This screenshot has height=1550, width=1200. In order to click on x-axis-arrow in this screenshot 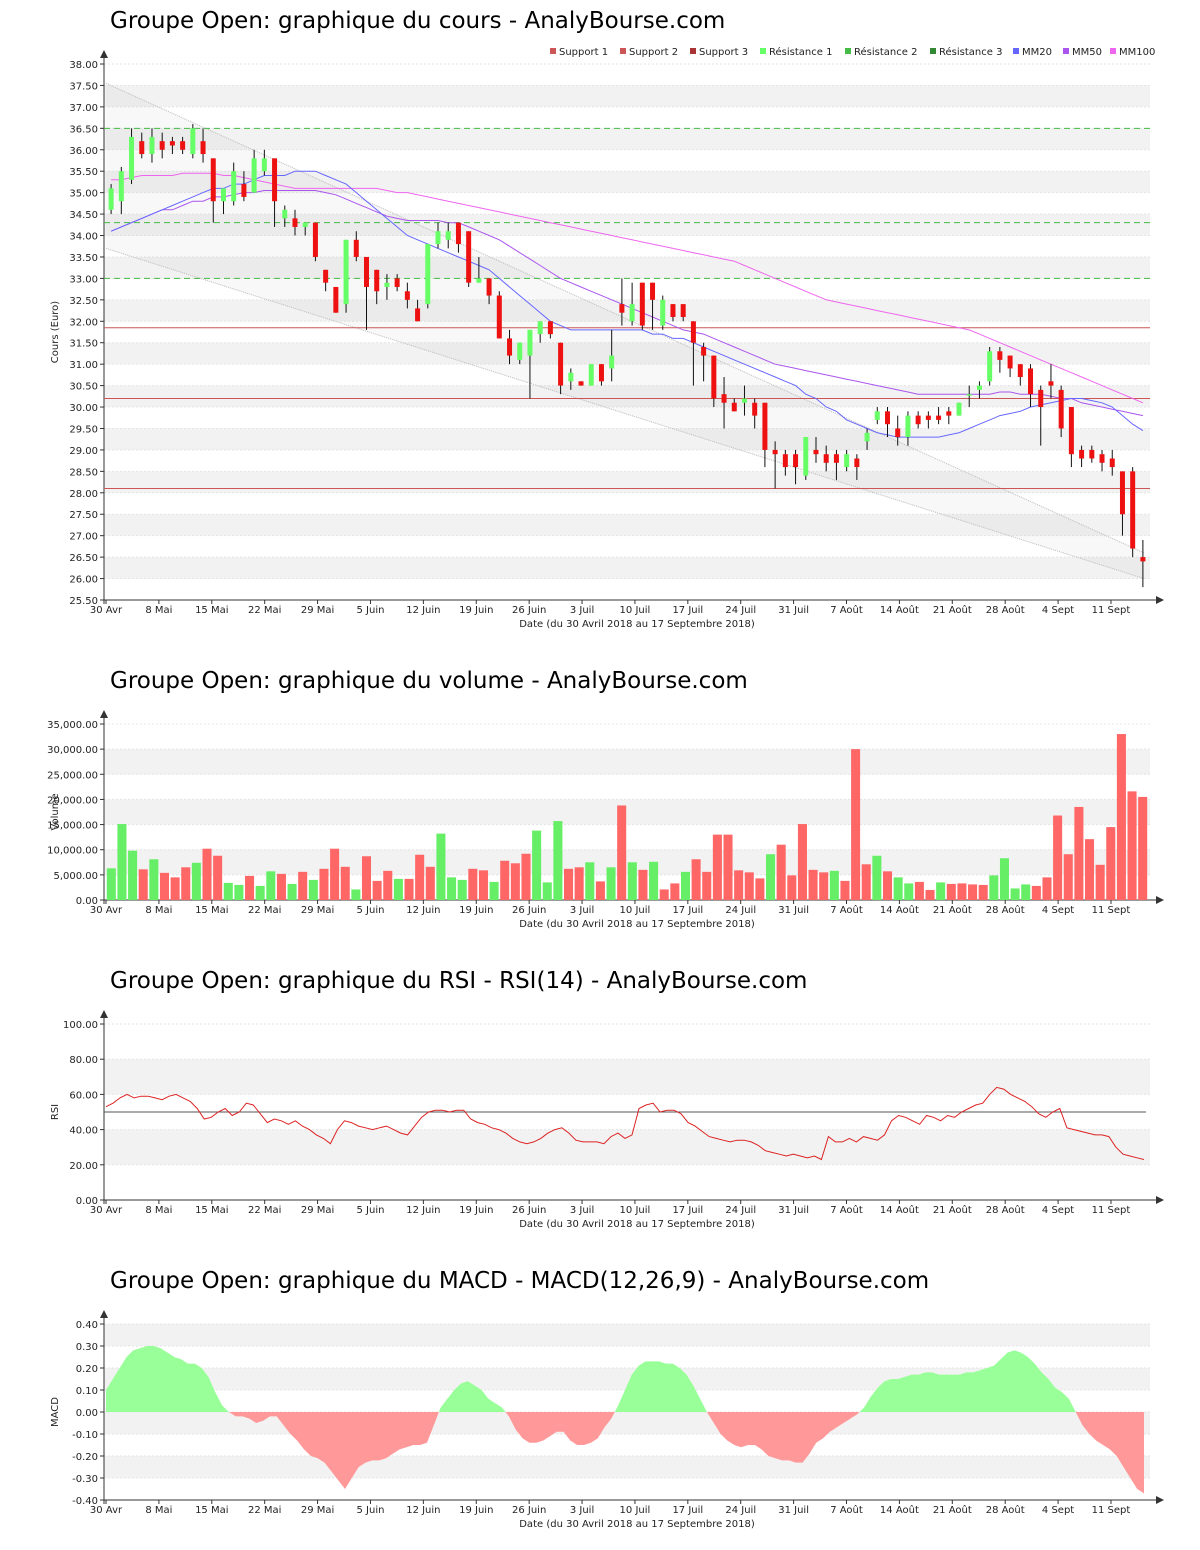, I will do `click(1160, 1500)`.